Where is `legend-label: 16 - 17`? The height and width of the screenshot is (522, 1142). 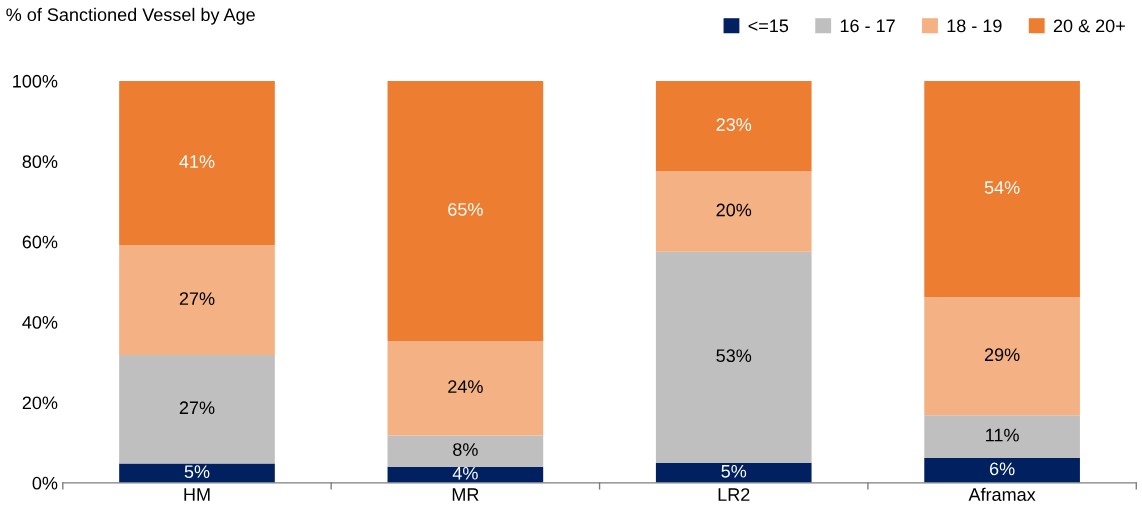
legend-label: 16 - 17 is located at coordinates (867, 26).